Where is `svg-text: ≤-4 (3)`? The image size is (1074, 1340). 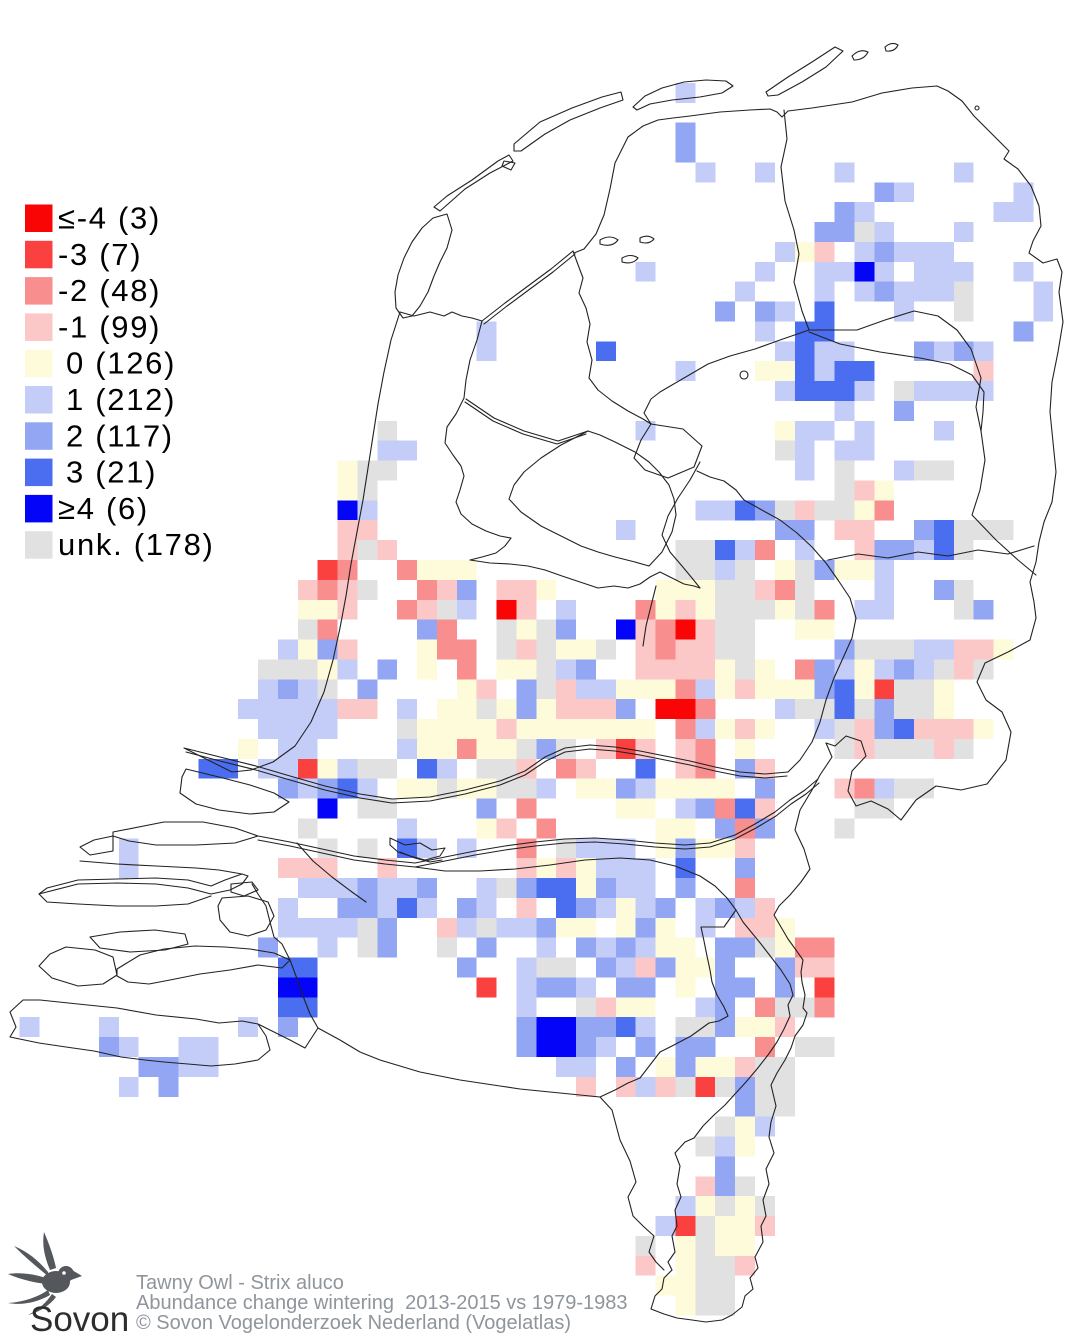 svg-text: ≤-4 (3) is located at coordinates (109, 218).